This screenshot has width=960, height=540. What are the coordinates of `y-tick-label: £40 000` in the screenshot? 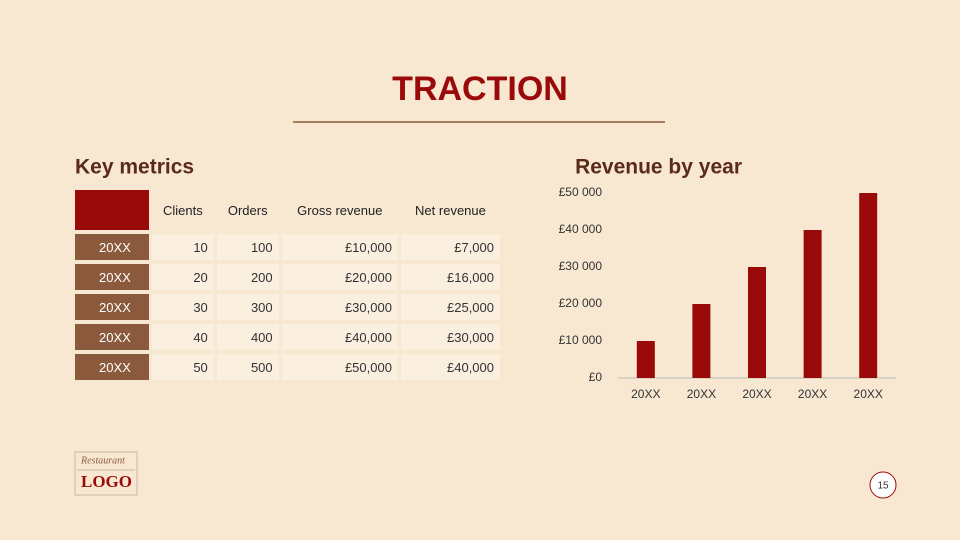 It's located at (581, 229).